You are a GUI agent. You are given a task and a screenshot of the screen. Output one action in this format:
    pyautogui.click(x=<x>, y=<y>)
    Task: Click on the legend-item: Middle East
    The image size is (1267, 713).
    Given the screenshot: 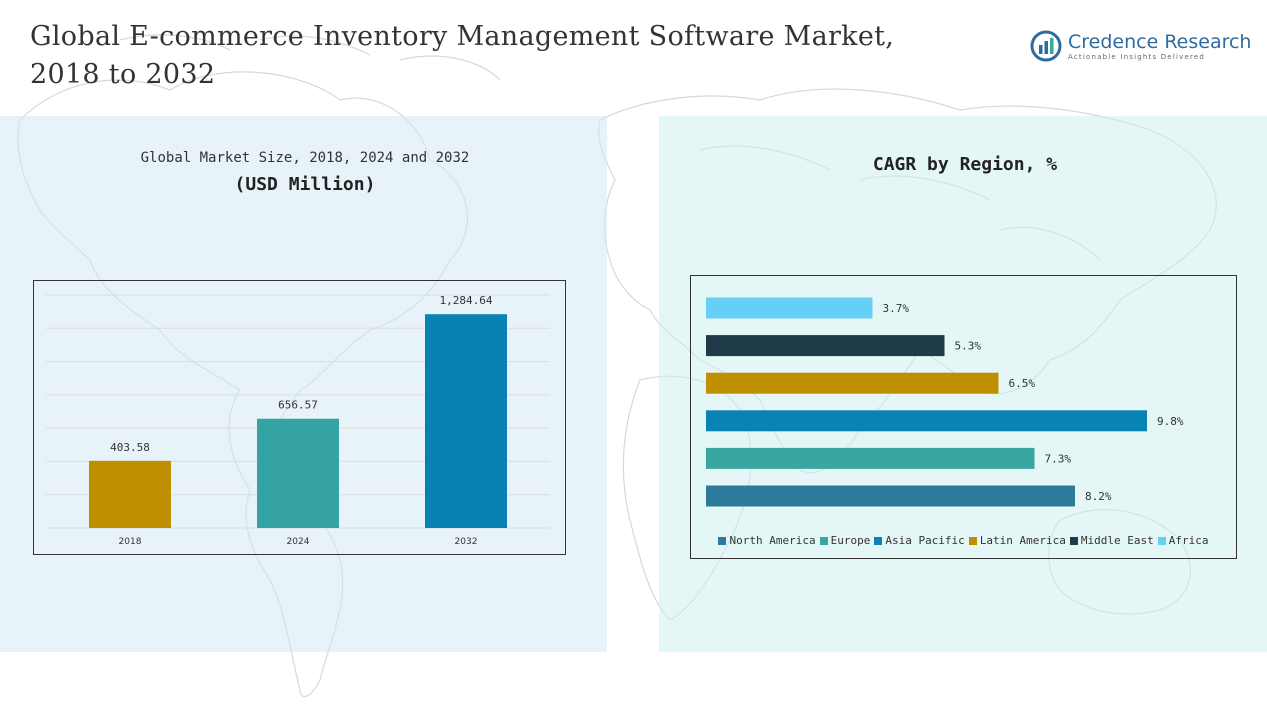 What is the action you would take?
    pyautogui.click(x=1111, y=540)
    